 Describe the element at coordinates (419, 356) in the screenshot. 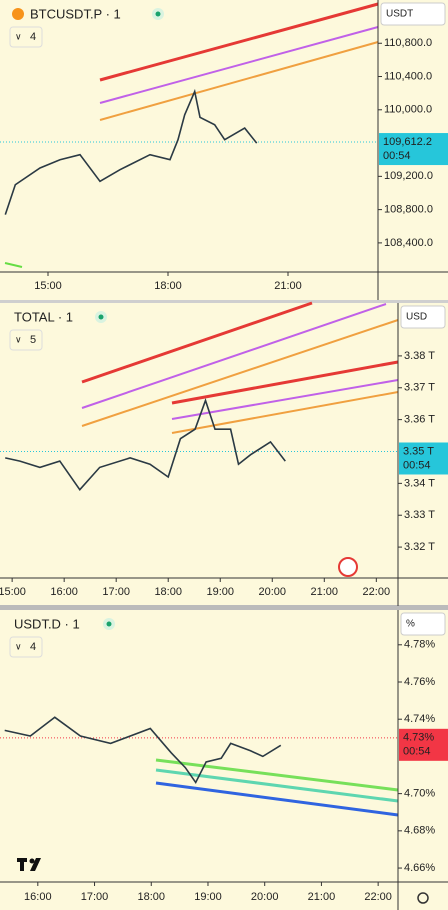

I see `y-tick-label: 3.38 T` at that location.